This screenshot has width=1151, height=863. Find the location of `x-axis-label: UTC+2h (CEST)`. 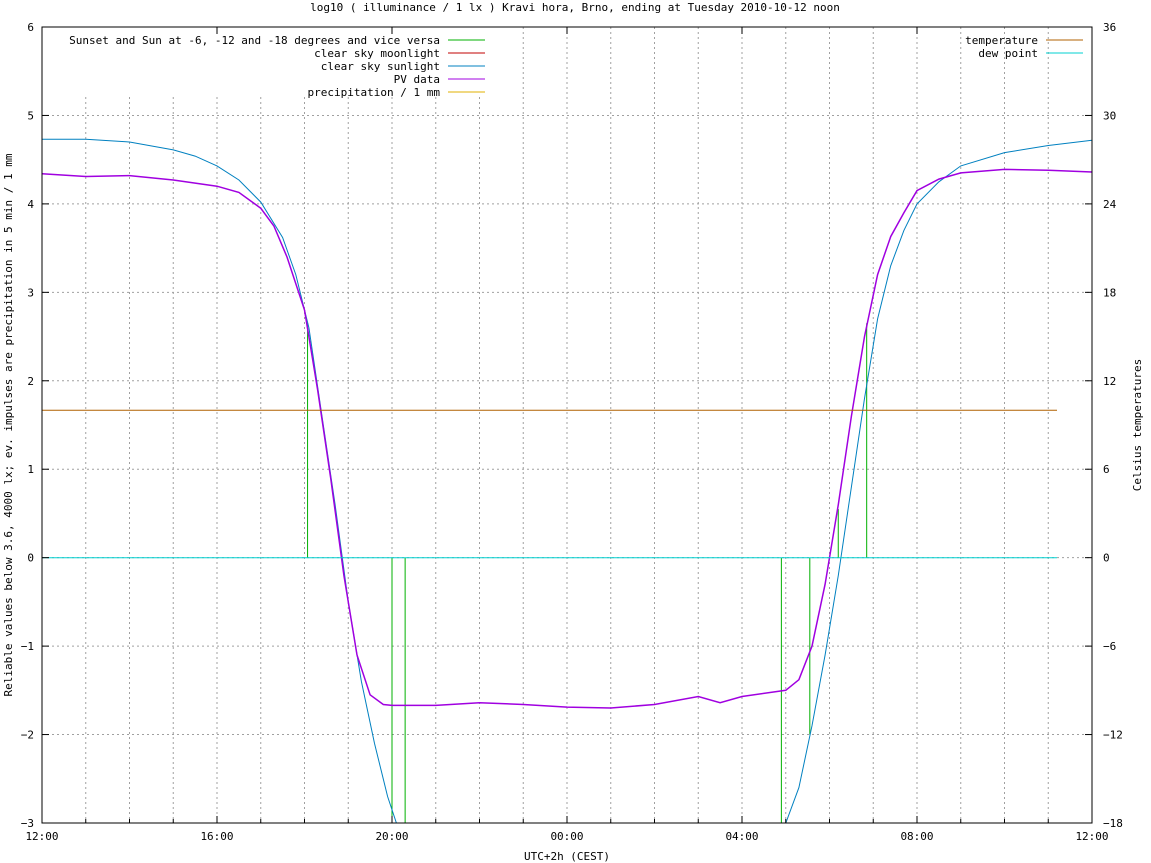

x-axis-label: UTC+2h (CEST) is located at coordinates (567, 856).